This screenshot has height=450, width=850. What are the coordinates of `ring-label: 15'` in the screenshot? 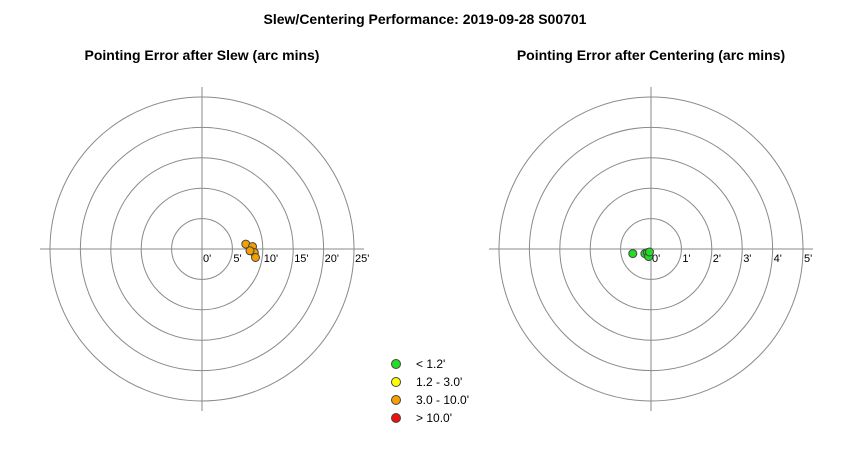 It's located at (301, 259).